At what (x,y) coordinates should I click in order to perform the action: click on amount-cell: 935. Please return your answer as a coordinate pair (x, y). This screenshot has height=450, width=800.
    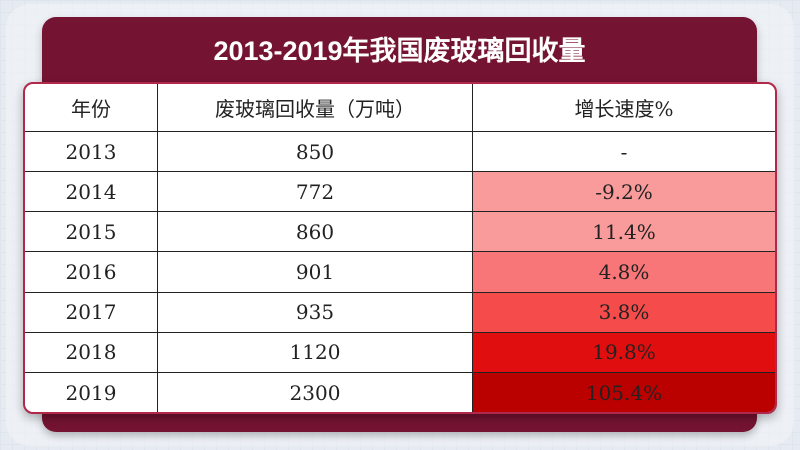
    Looking at the image, I should click on (315, 312).